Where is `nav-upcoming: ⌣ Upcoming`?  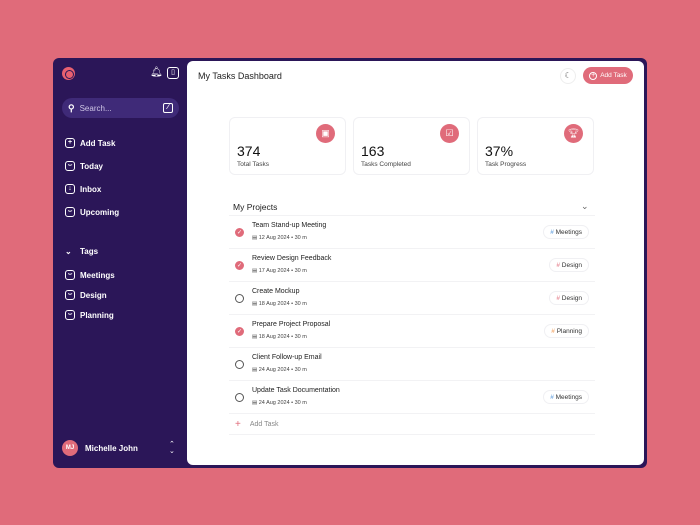 nav-upcoming: ⌣ Upcoming is located at coordinates (92, 212).